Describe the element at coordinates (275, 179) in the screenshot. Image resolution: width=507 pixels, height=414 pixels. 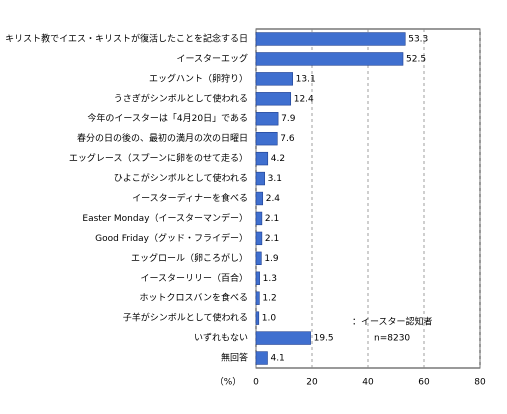
I see `value-label: 3.1` at that location.